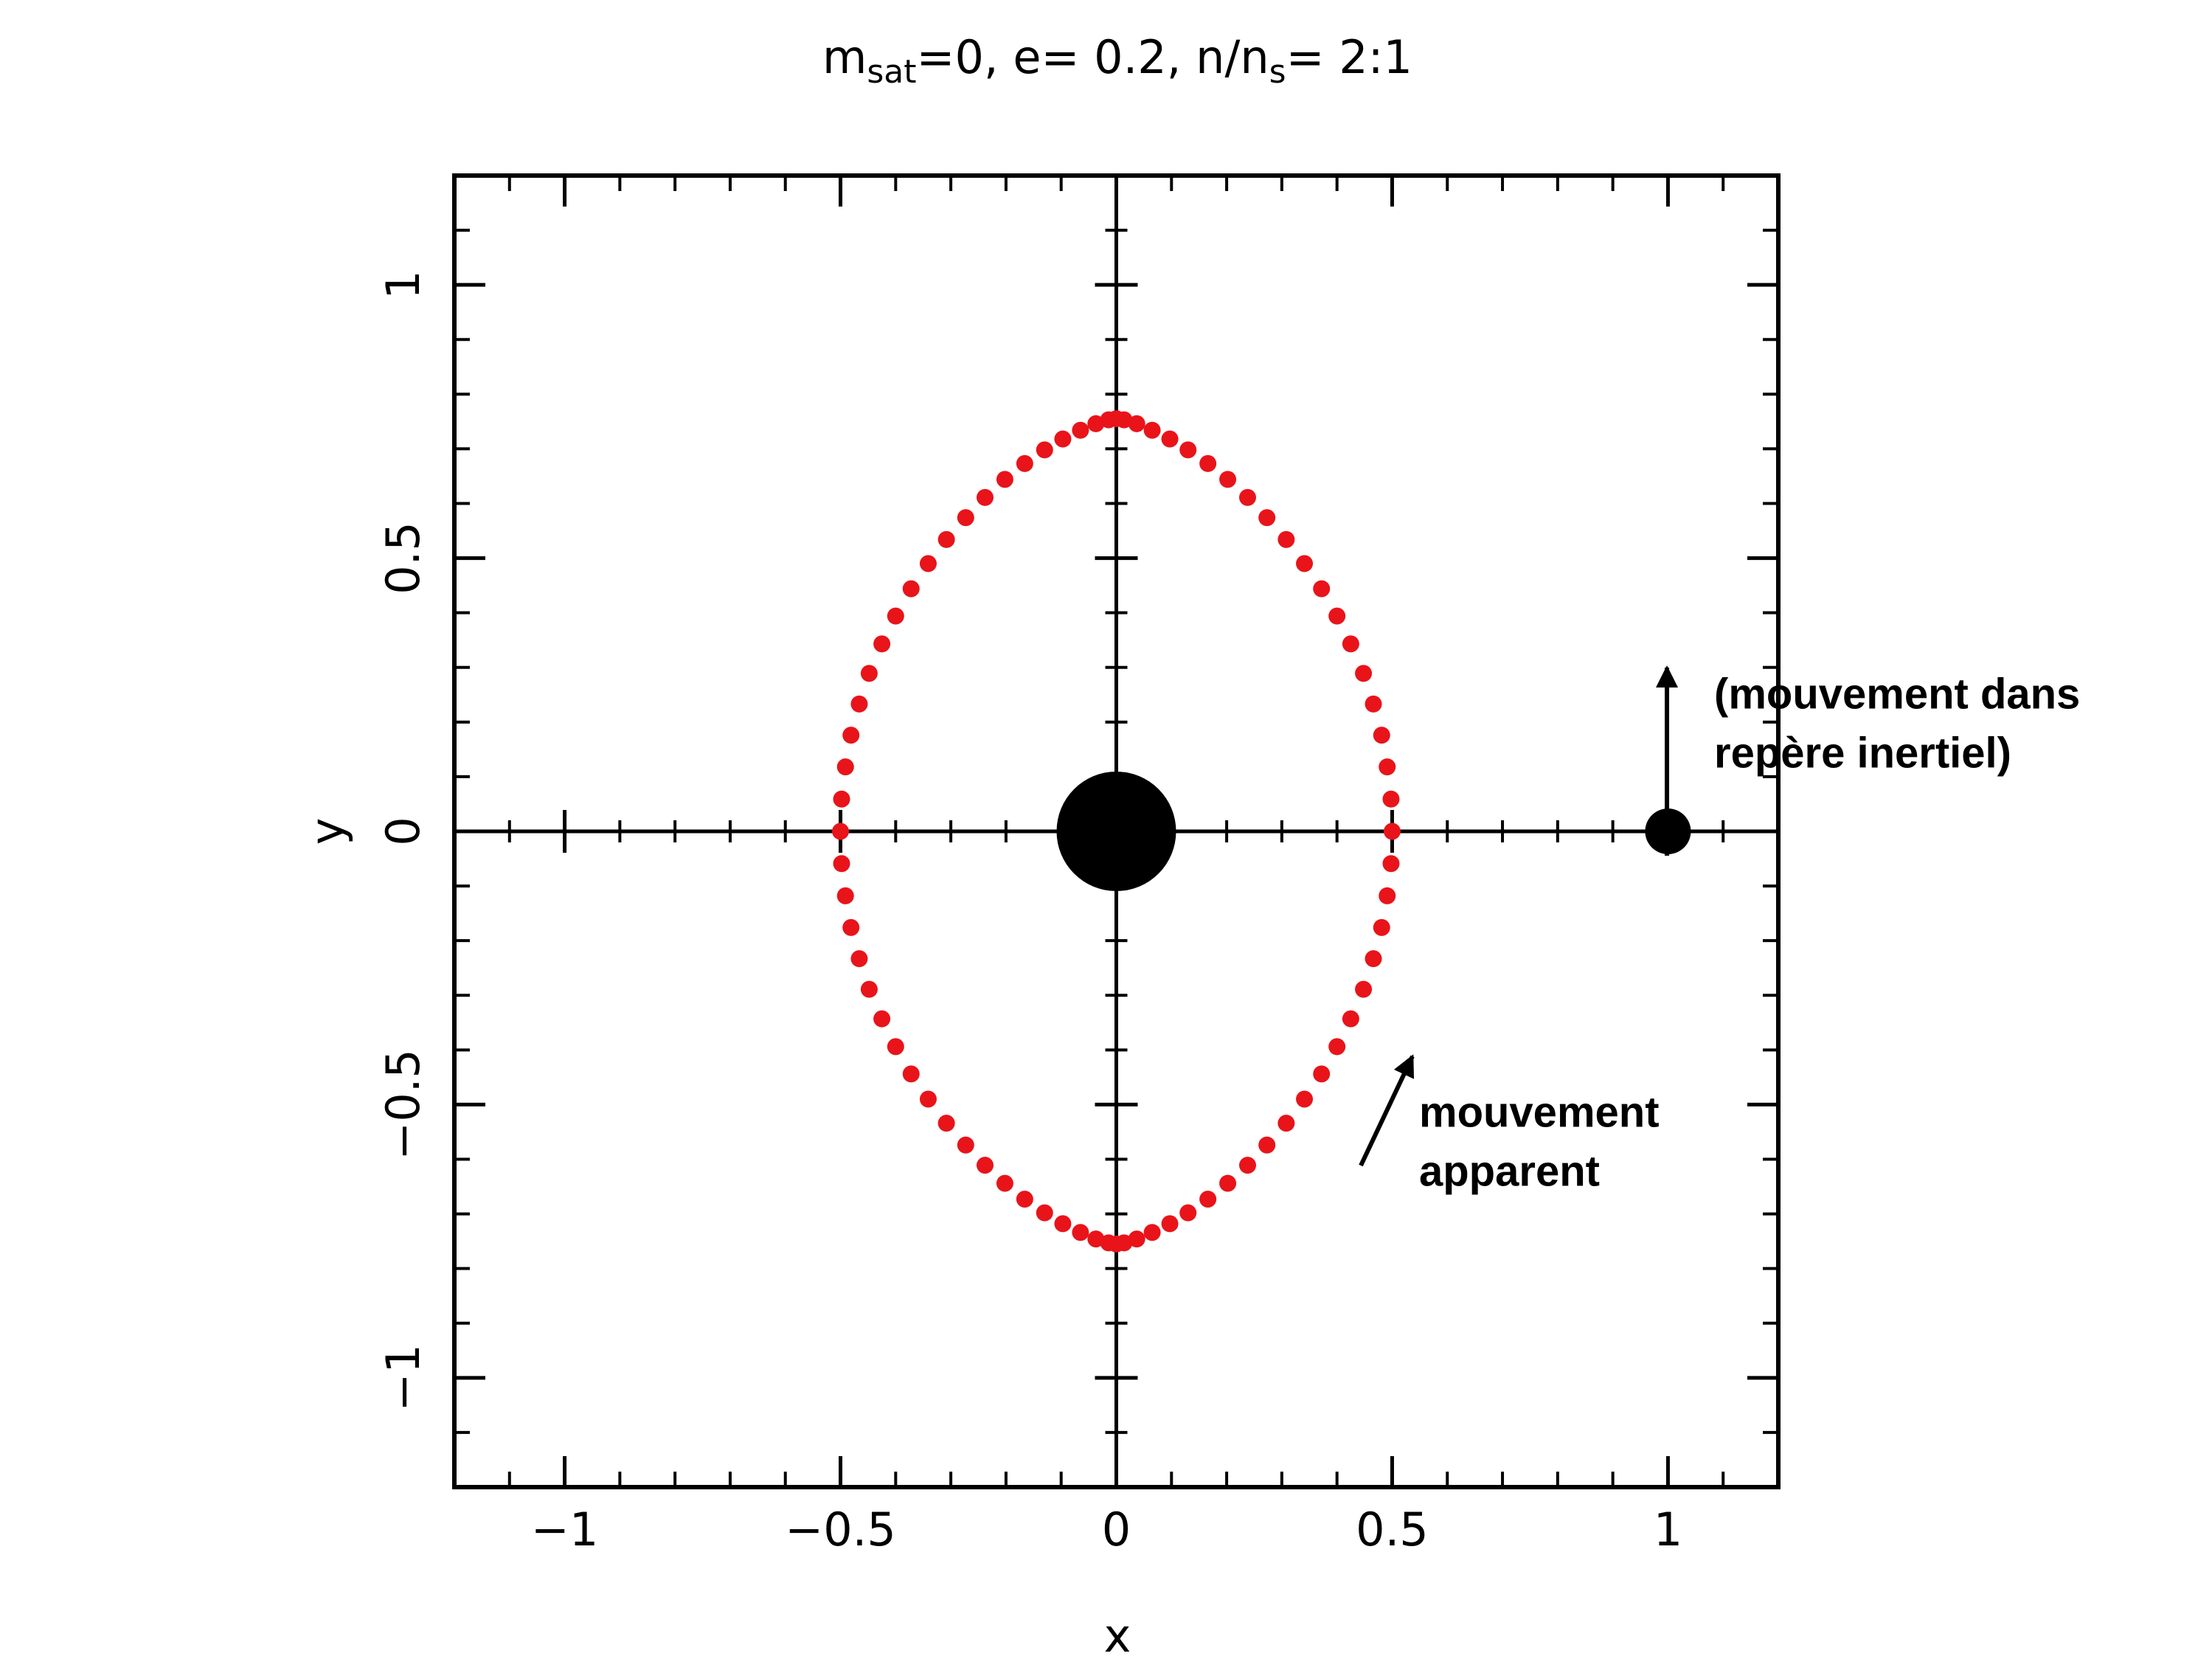  I want to click on title-part: =0, e= 0.2, n/n, so click(1093, 57).